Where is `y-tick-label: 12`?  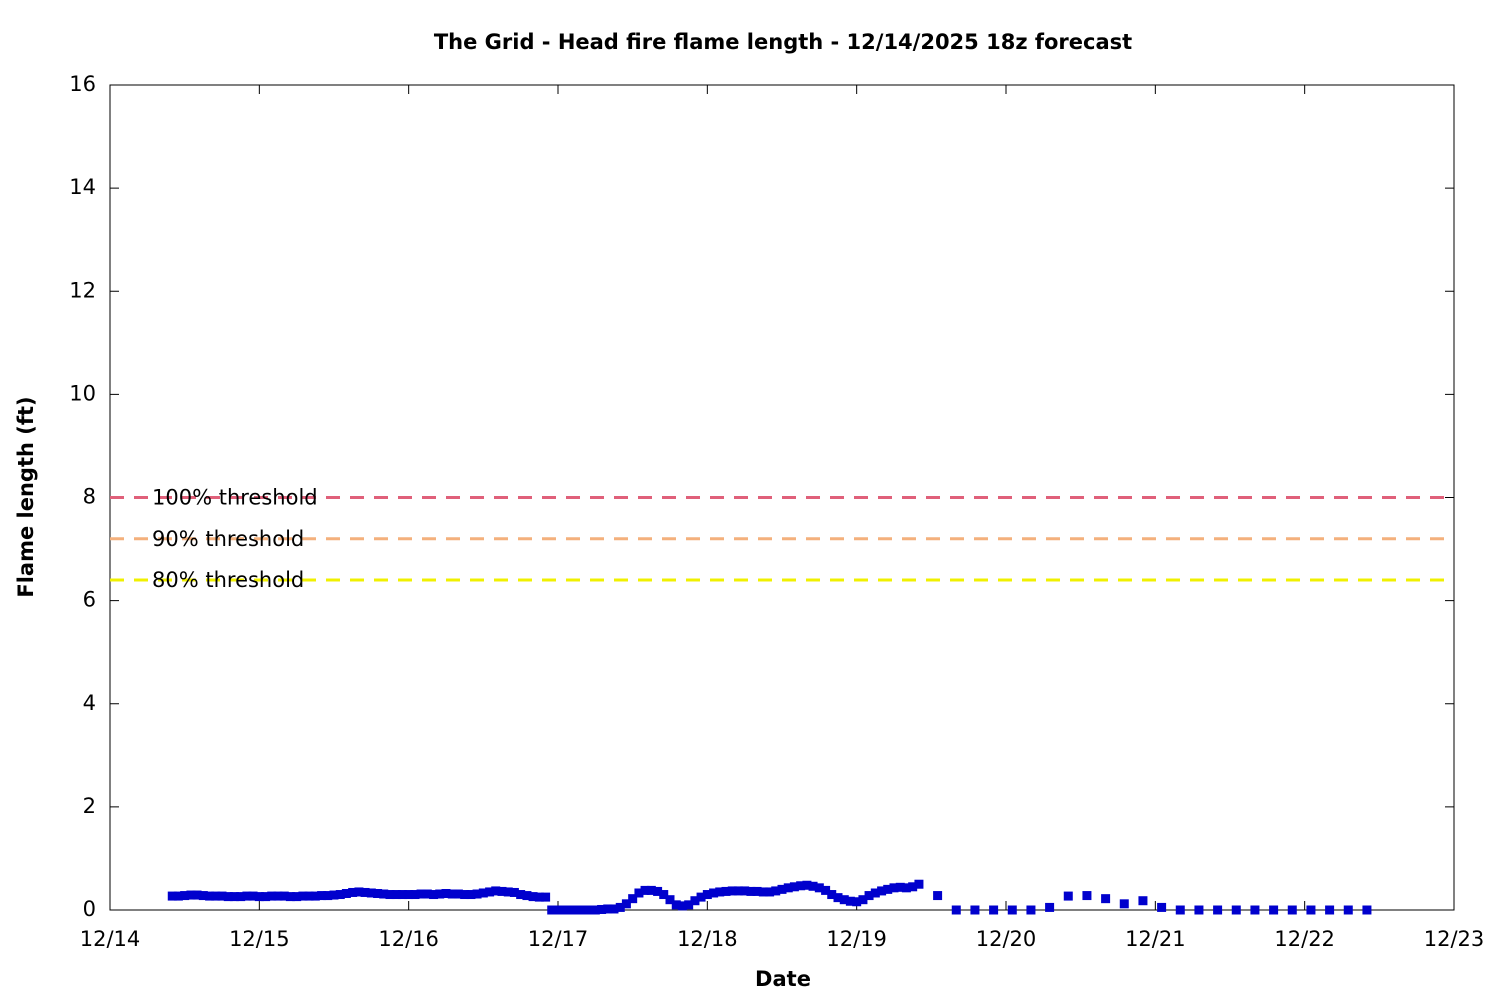 y-tick-label: 12 is located at coordinates (82, 290).